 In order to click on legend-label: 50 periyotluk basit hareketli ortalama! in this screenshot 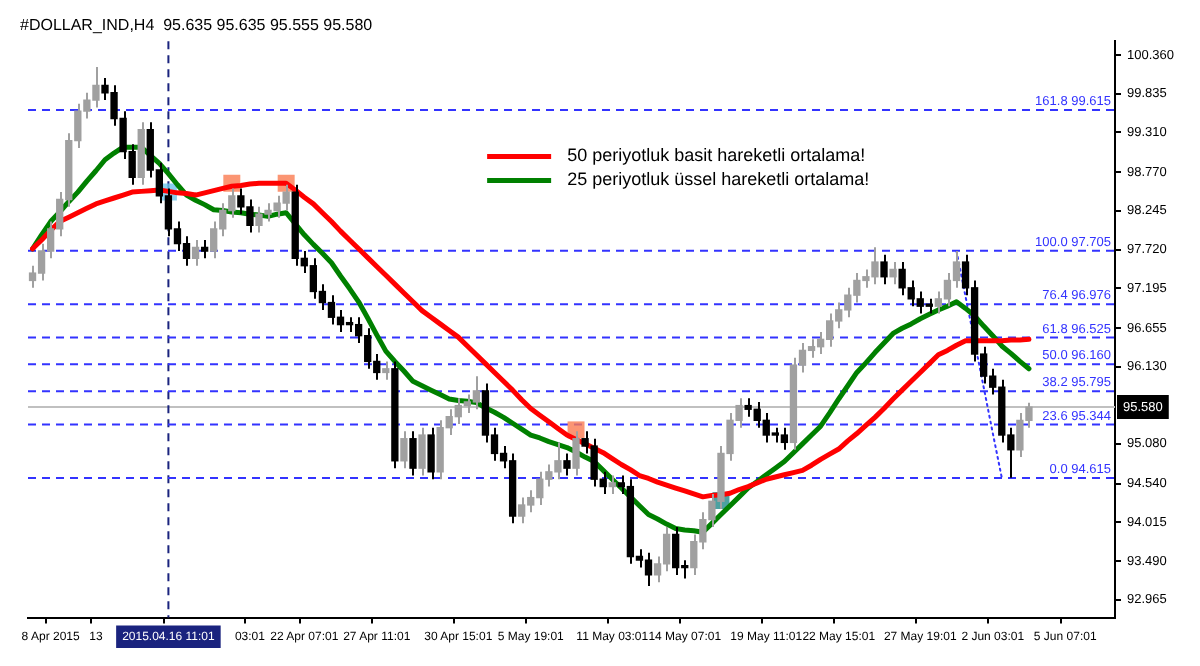, I will do `click(716, 155)`.